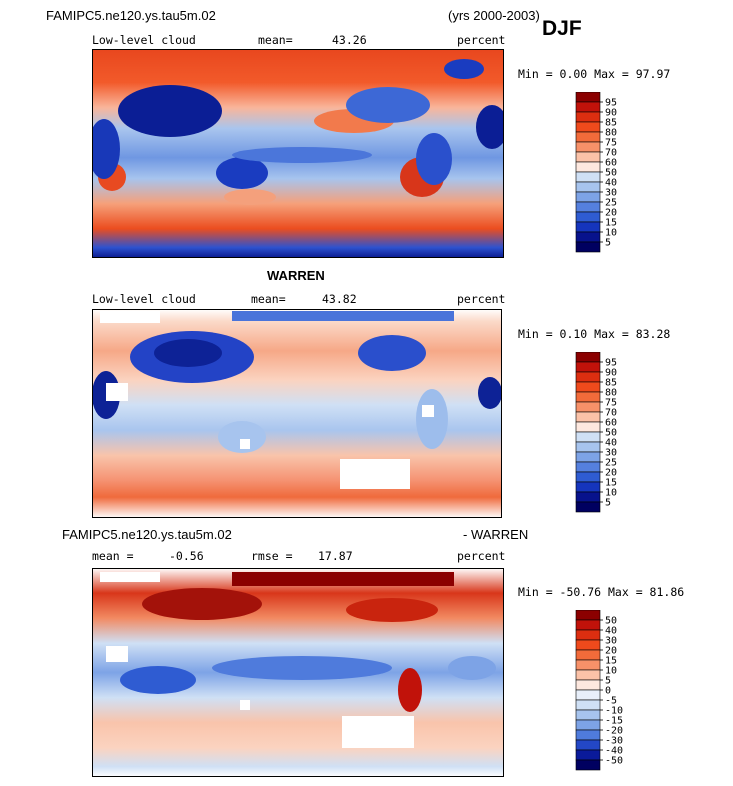  What do you see at coordinates (611, 701) in the screenshot?
I see `colorbar-label: -5` at bounding box center [611, 701].